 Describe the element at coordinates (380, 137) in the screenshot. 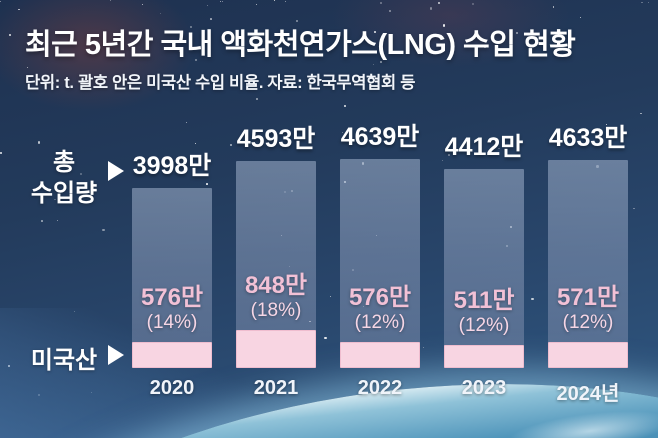

I see `total-value-label: 4639만` at that location.